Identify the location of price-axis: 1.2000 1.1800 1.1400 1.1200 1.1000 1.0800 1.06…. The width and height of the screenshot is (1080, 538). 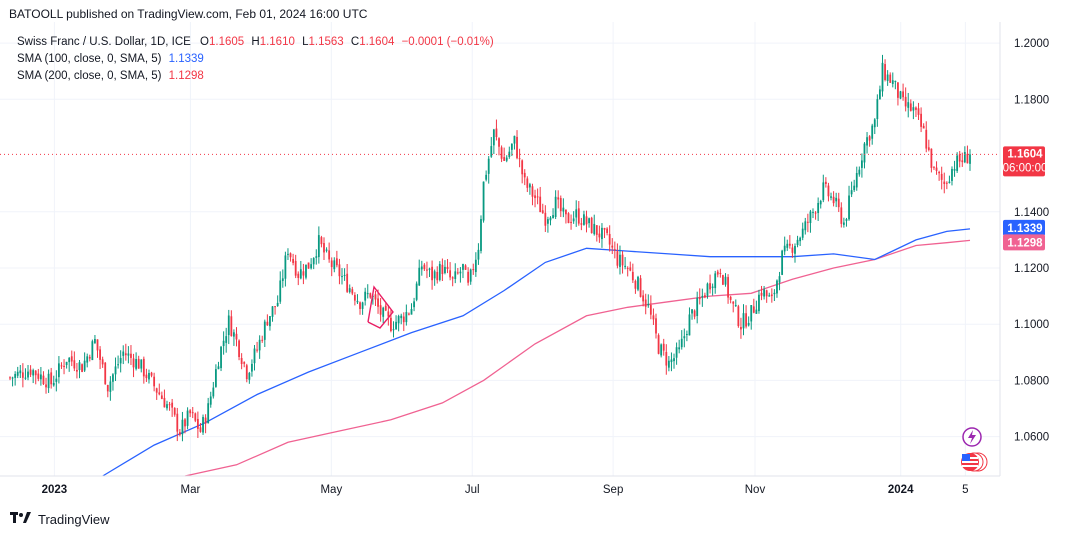
(1031, 241).